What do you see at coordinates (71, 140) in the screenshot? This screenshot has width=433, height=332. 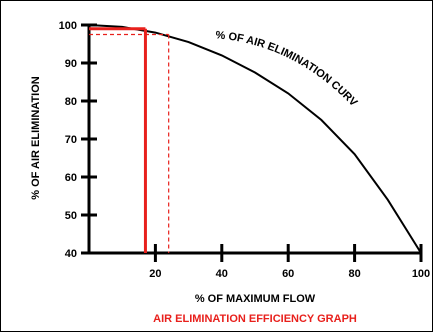 I see `y-tick-label: 70` at bounding box center [71, 140].